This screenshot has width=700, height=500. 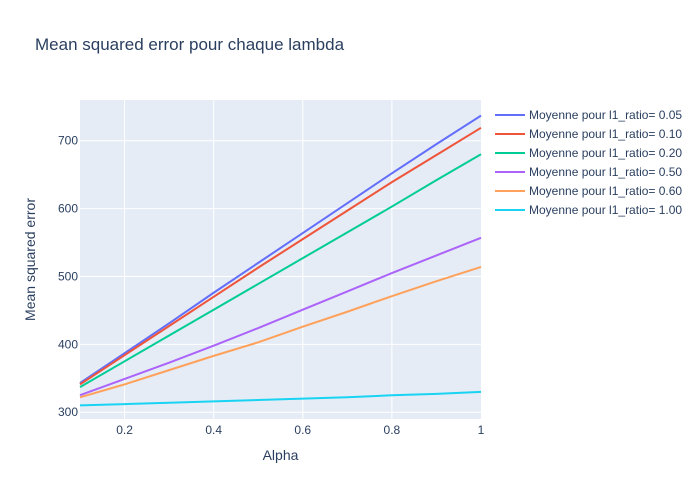 I want to click on legend-item: Moyenne pour l1_ratio= 0.10, so click(x=588, y=134).